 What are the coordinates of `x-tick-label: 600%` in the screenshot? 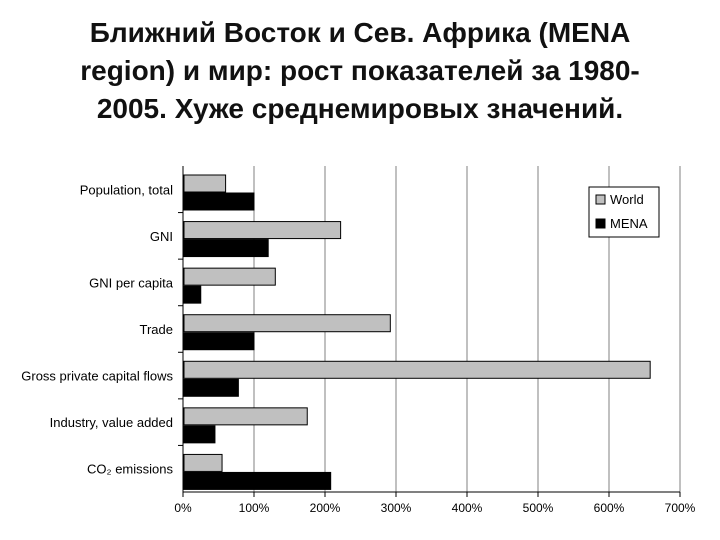 It's located at (609, 508).